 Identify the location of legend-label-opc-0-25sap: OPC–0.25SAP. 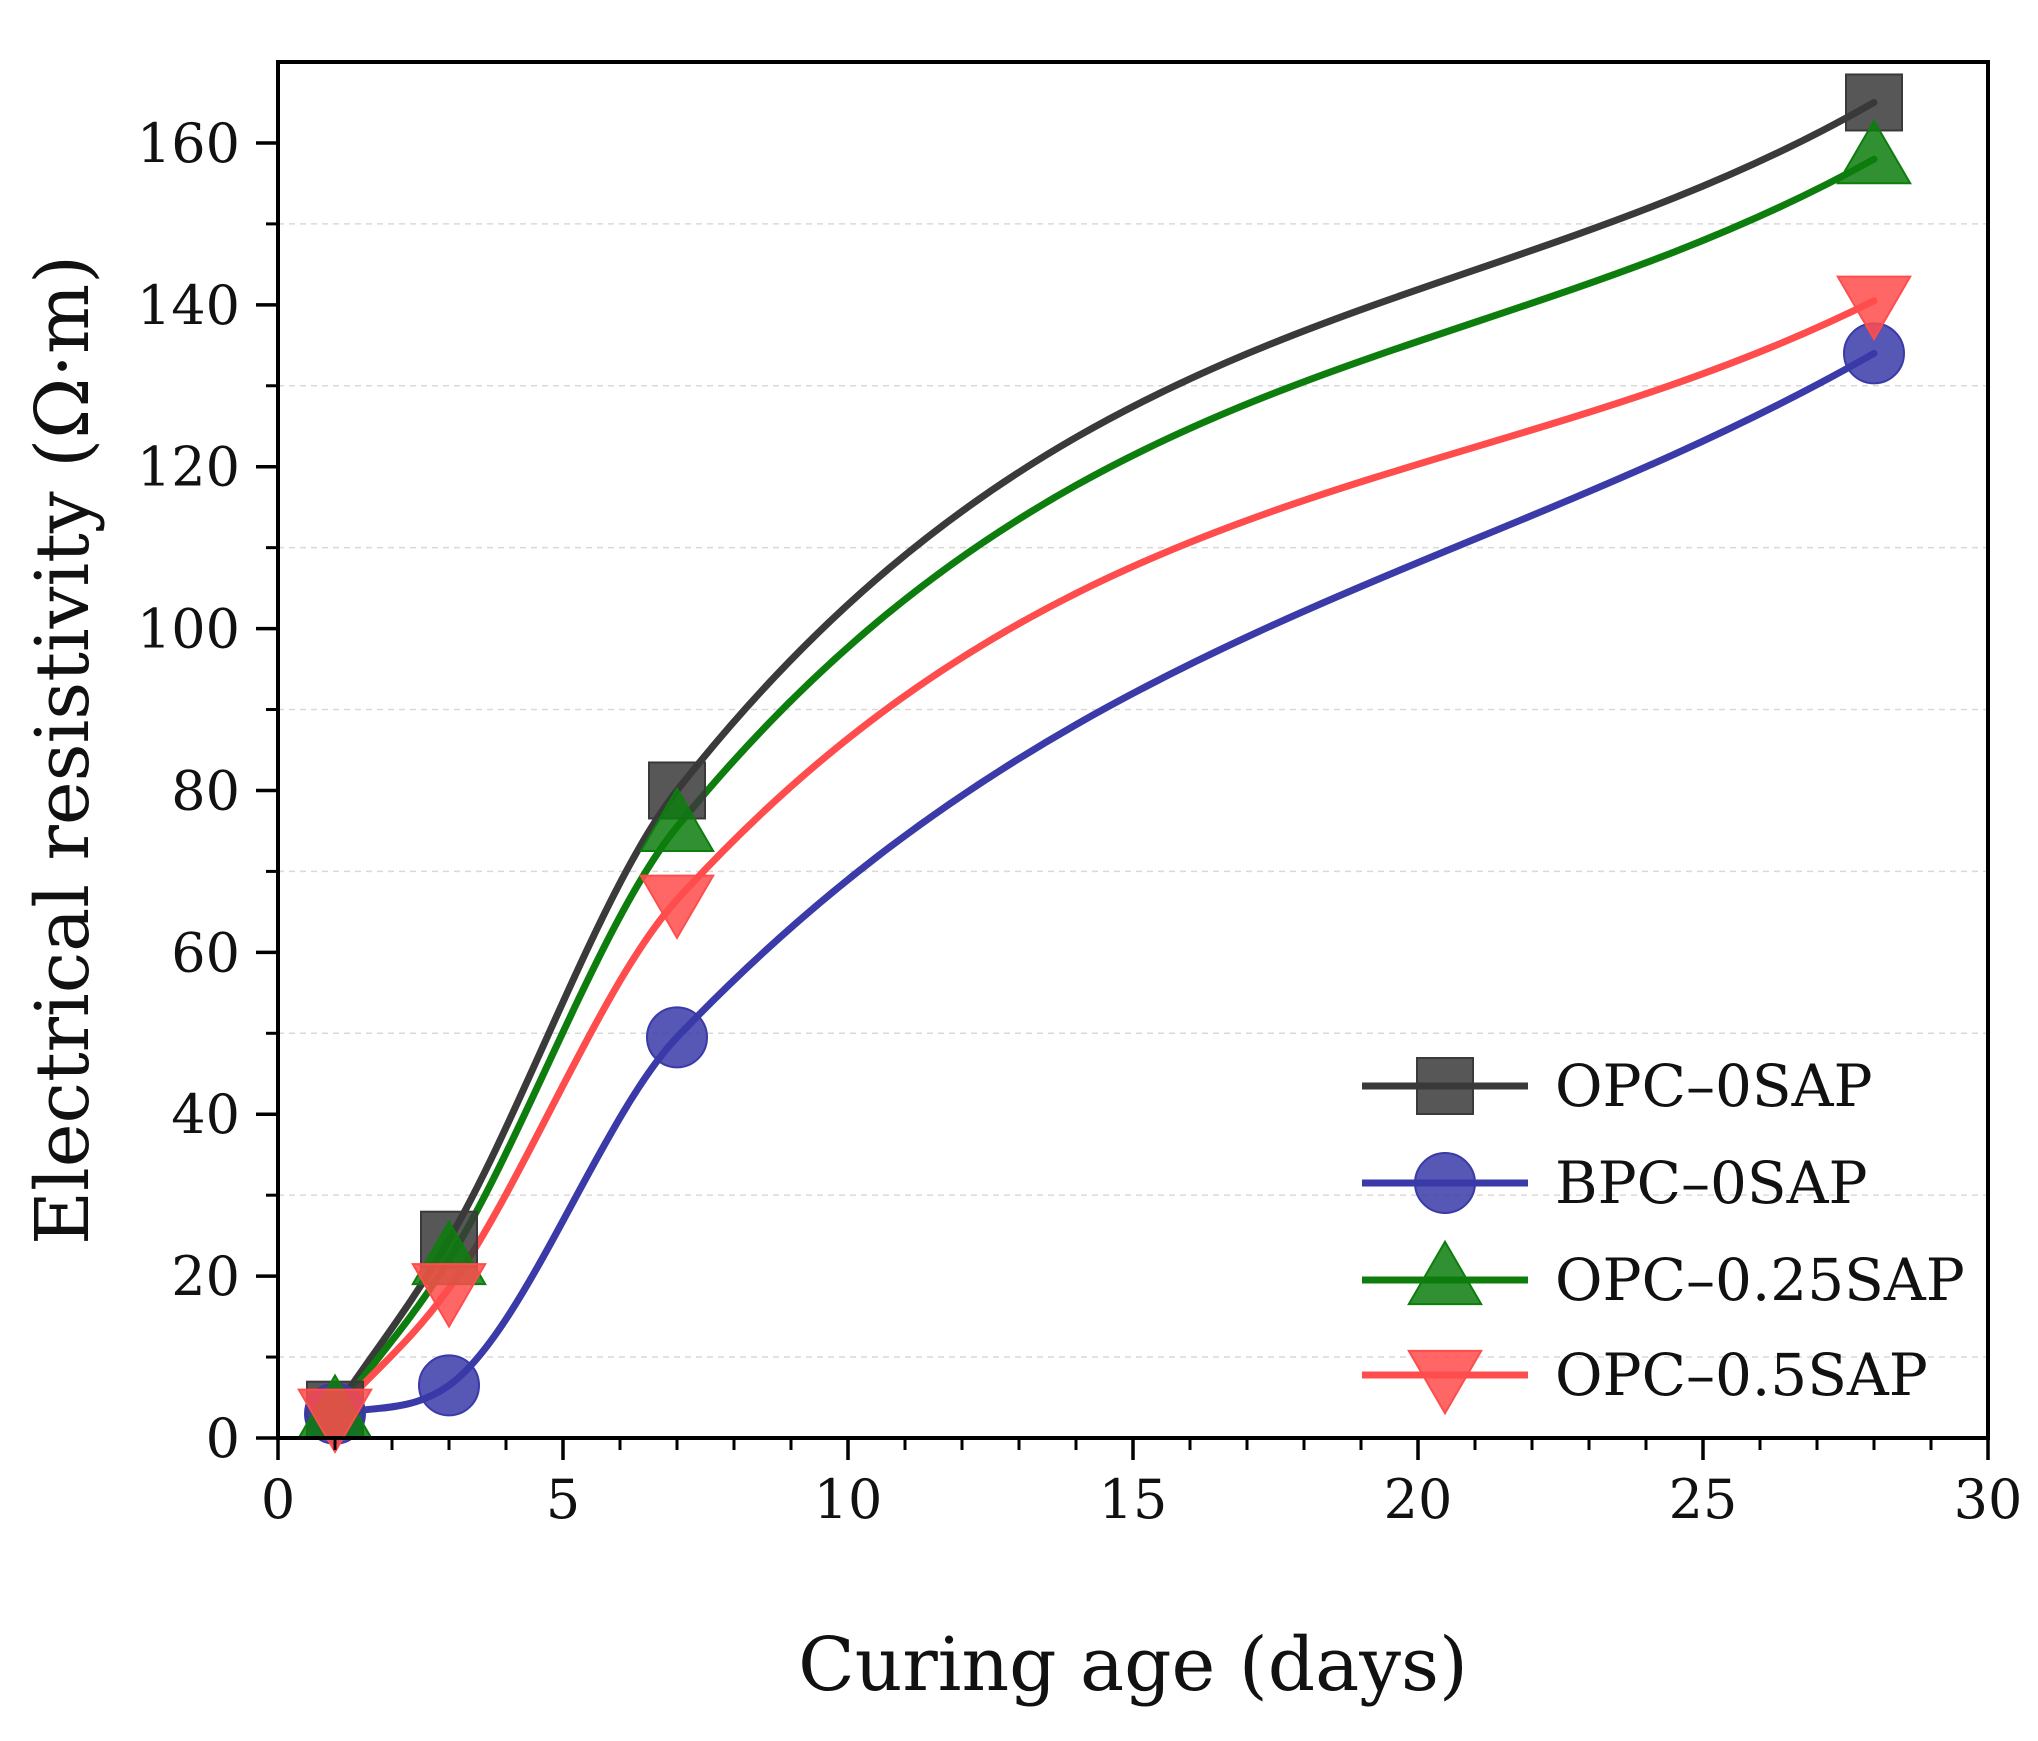
(1760, 1280).